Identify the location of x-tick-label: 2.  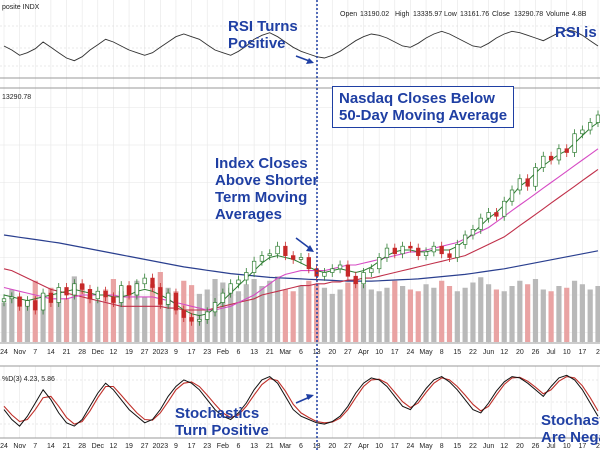
(598, 352).